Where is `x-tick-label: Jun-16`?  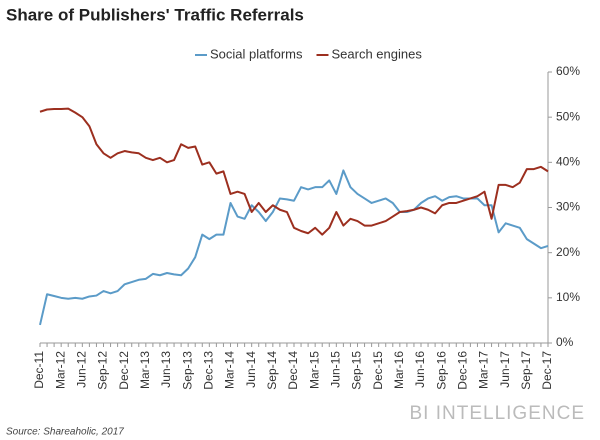 x-tick-label: Jun-16 is located at coordinates (420, 369).